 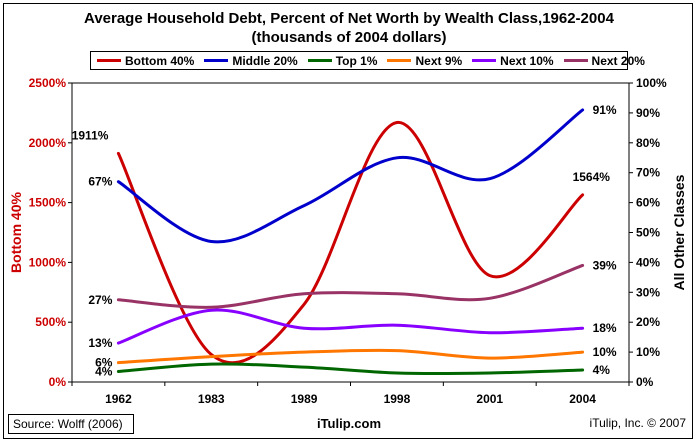 What do you see at coordinates (211, 399) in the screenshot?
I see `x-axis-tick-label: 1983` at bounding box center [211, 399].